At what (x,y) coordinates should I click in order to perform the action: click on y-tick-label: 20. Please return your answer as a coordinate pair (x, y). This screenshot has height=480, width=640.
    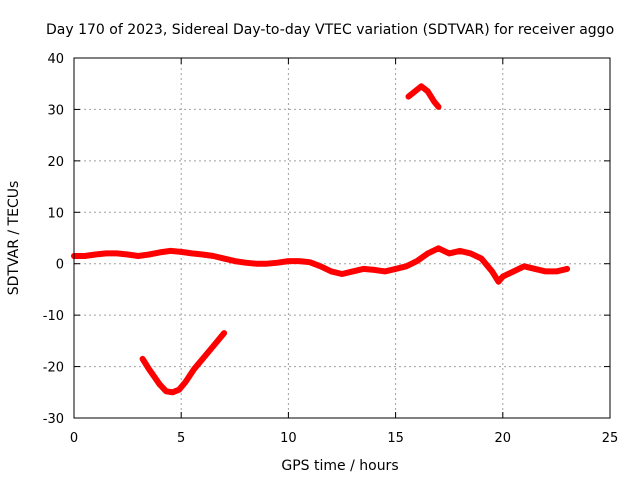
    Looking at the image, I should click on (55, 162).